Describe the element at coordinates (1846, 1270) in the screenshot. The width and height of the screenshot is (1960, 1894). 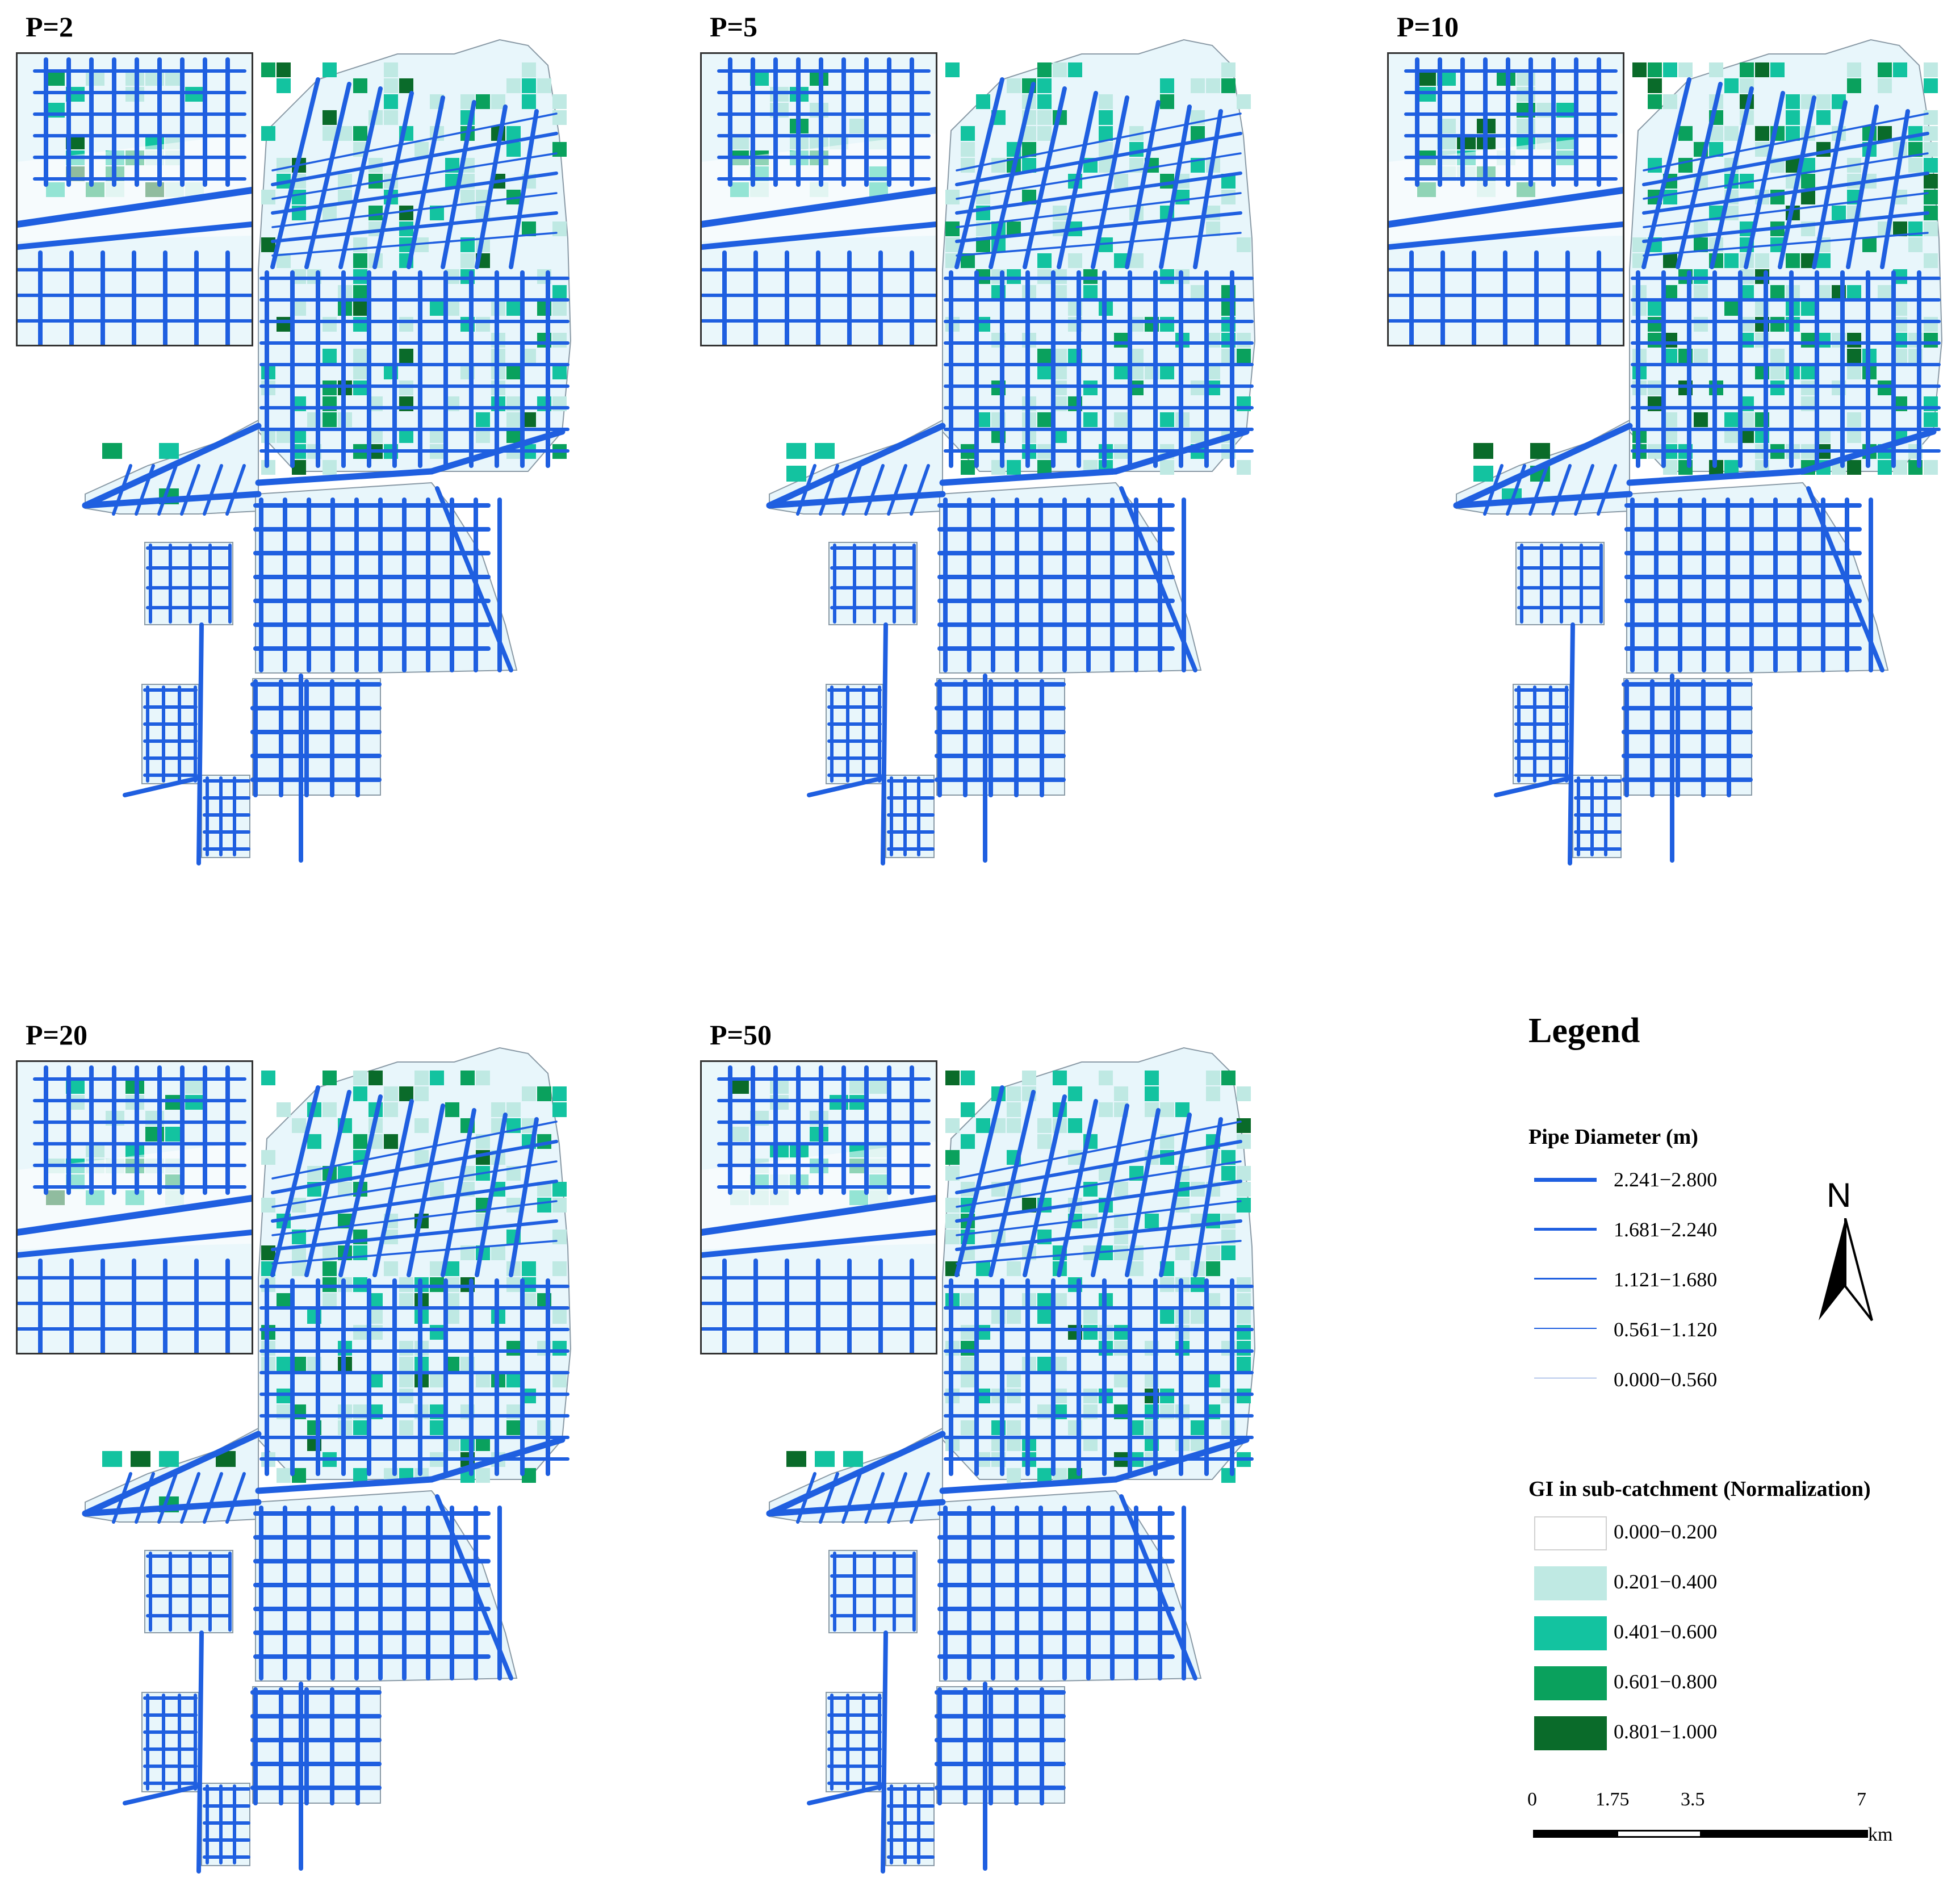
I see `north-arrow-icon` at that location.